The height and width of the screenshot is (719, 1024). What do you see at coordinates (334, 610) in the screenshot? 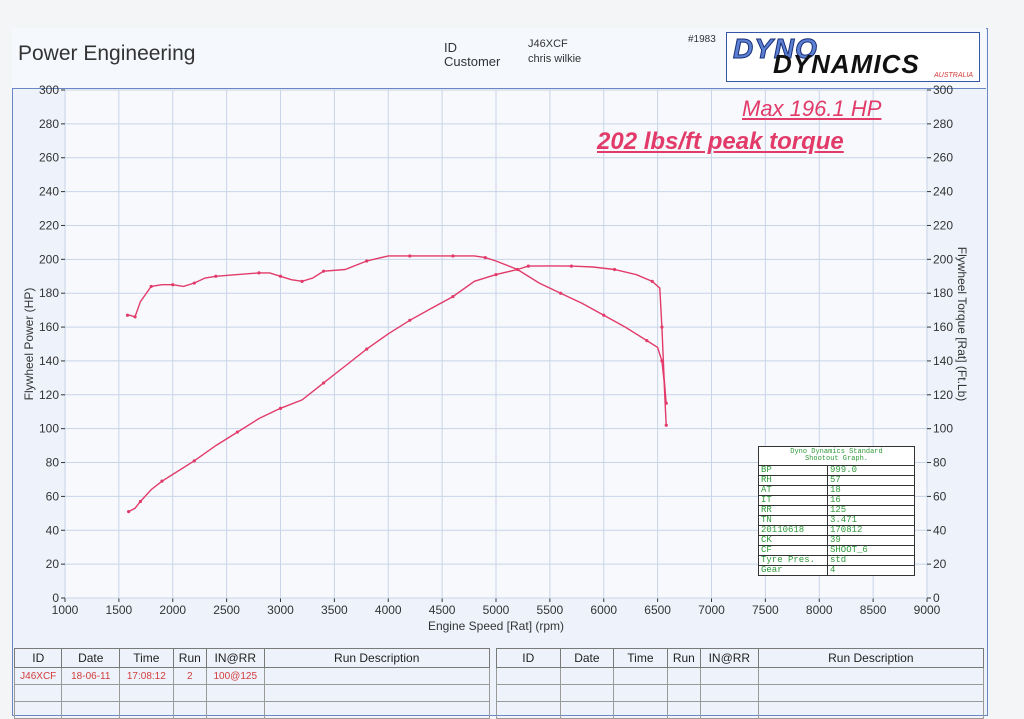
I see `x-tick-label: 3500` at bounding box center [334, 610].